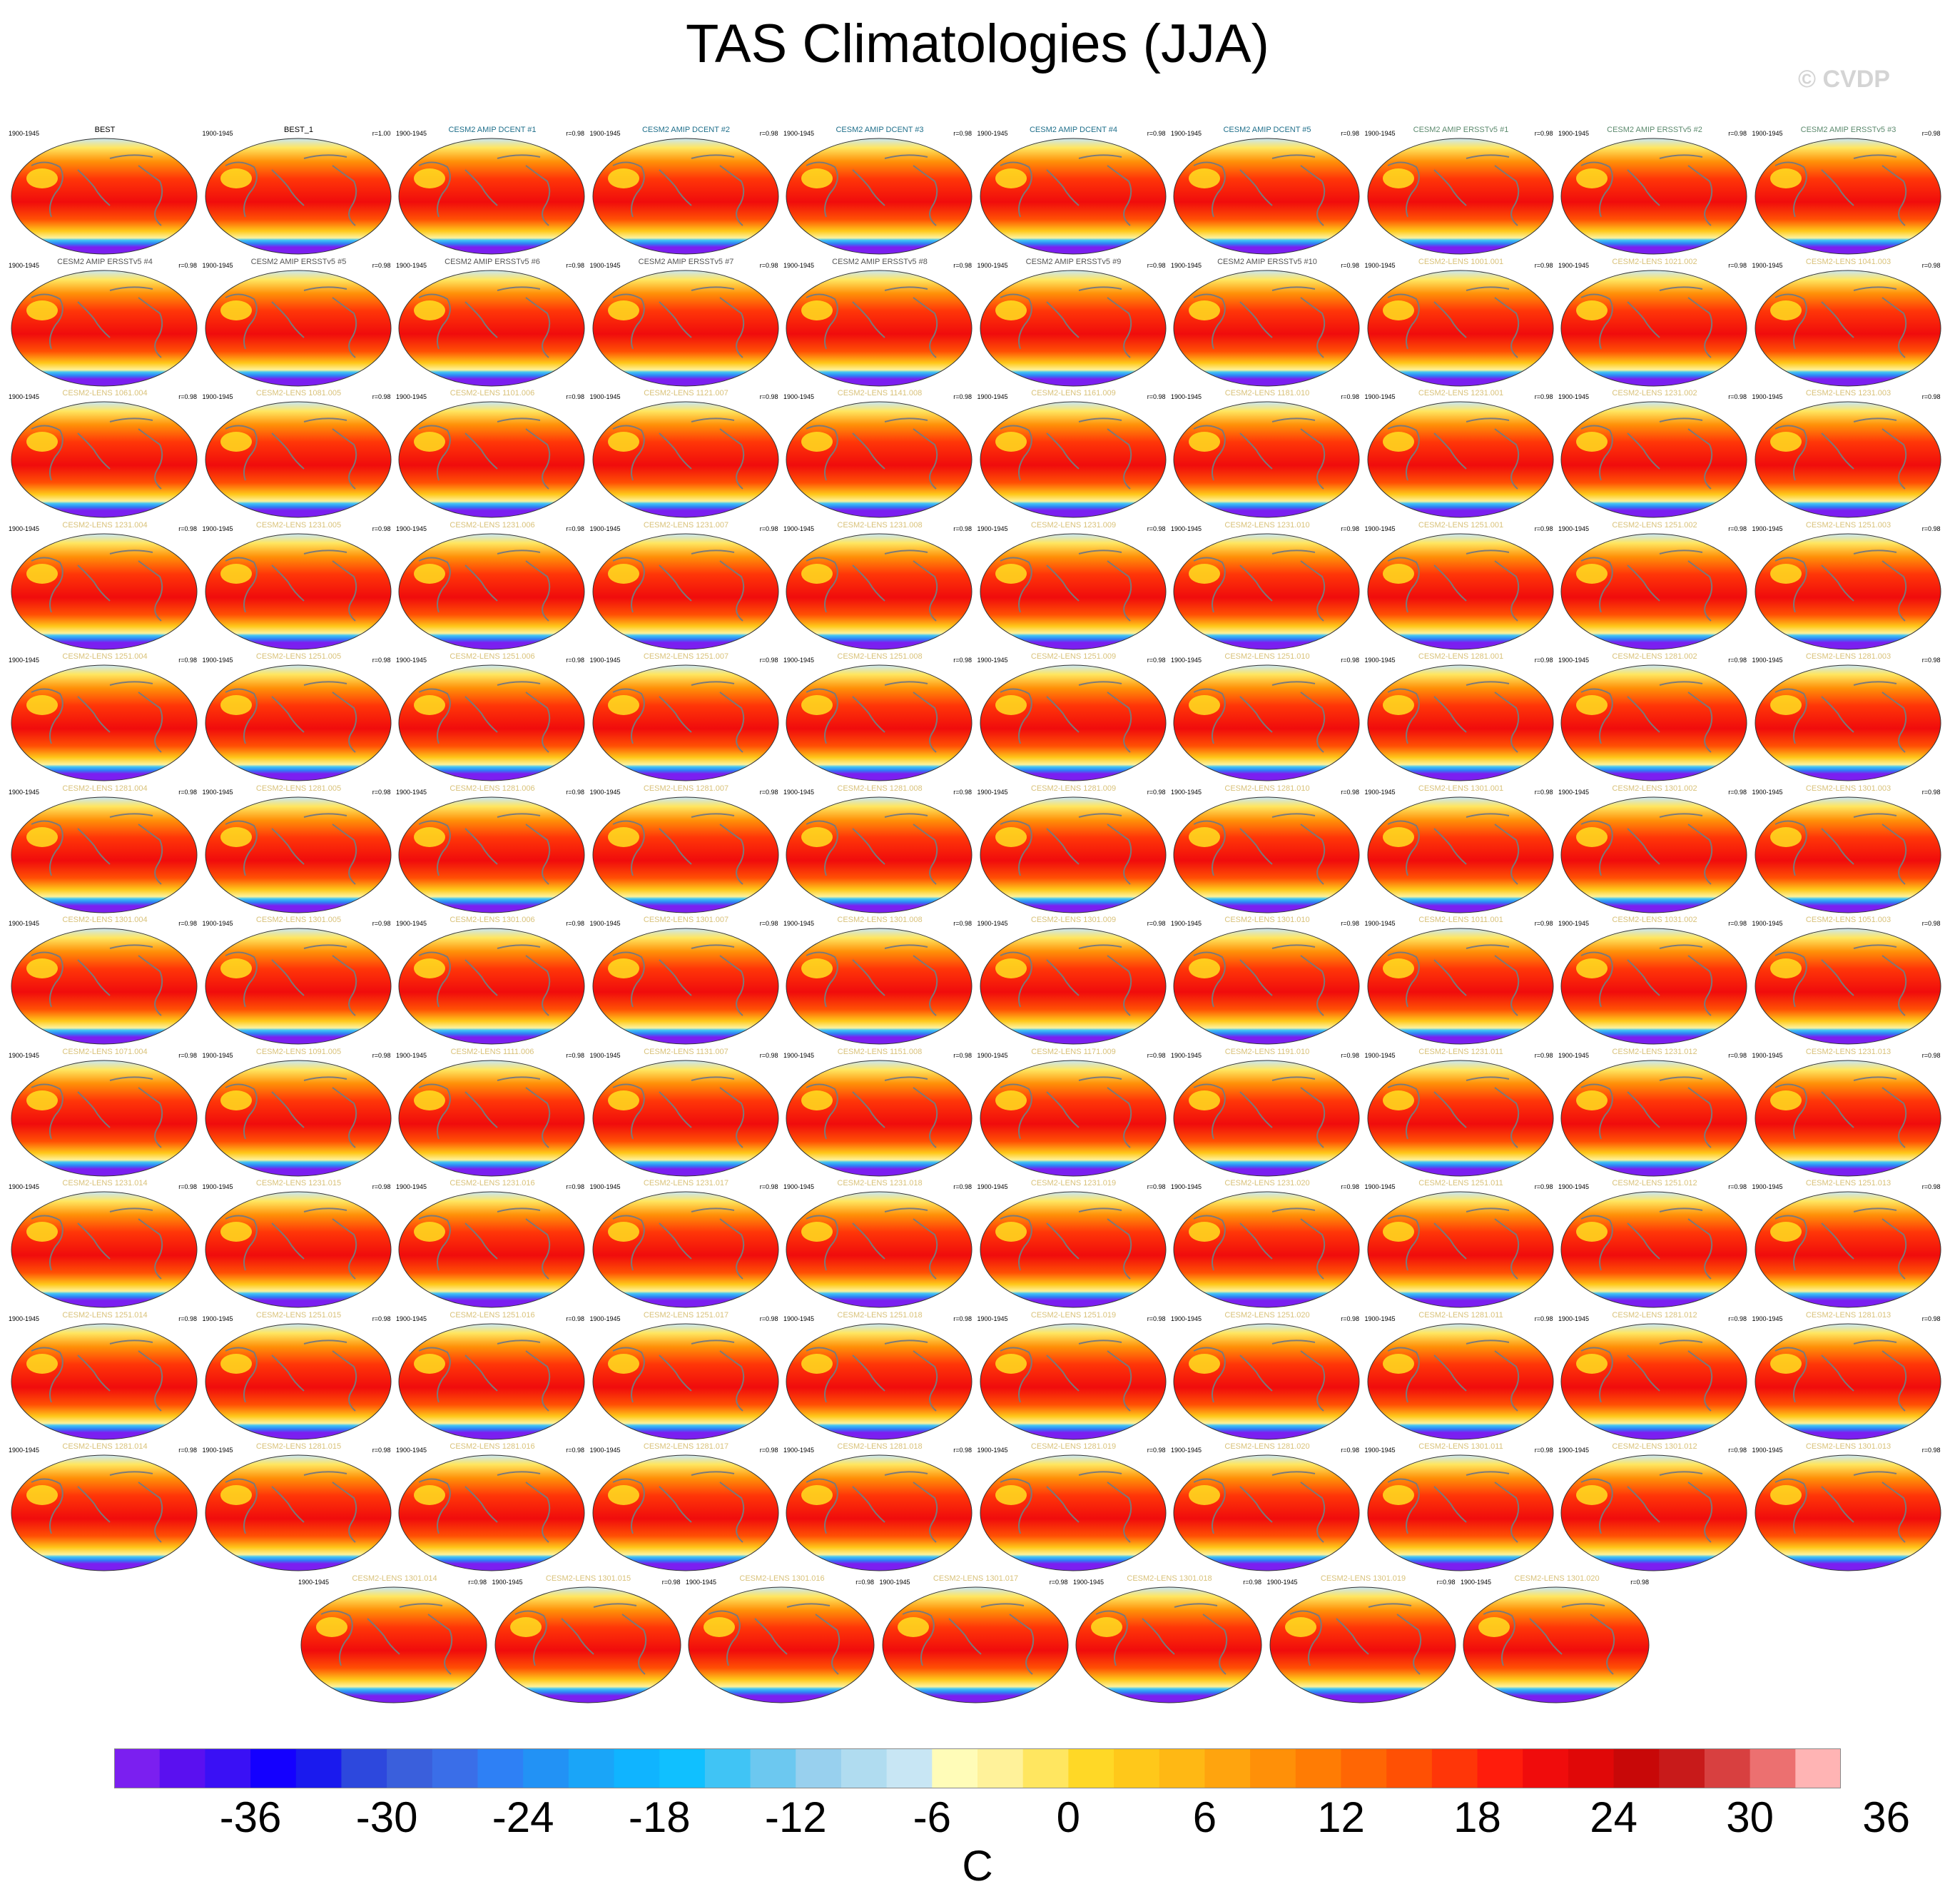 Image resolution: width=1955 pixels, height=1904 pixels. What do you see at coordinates (879, 587) in the screenshot?
I see `map-panel: 1900-1945 CESM2-LENS 1231.008 r=0.98` at bounding box center [879, 587].